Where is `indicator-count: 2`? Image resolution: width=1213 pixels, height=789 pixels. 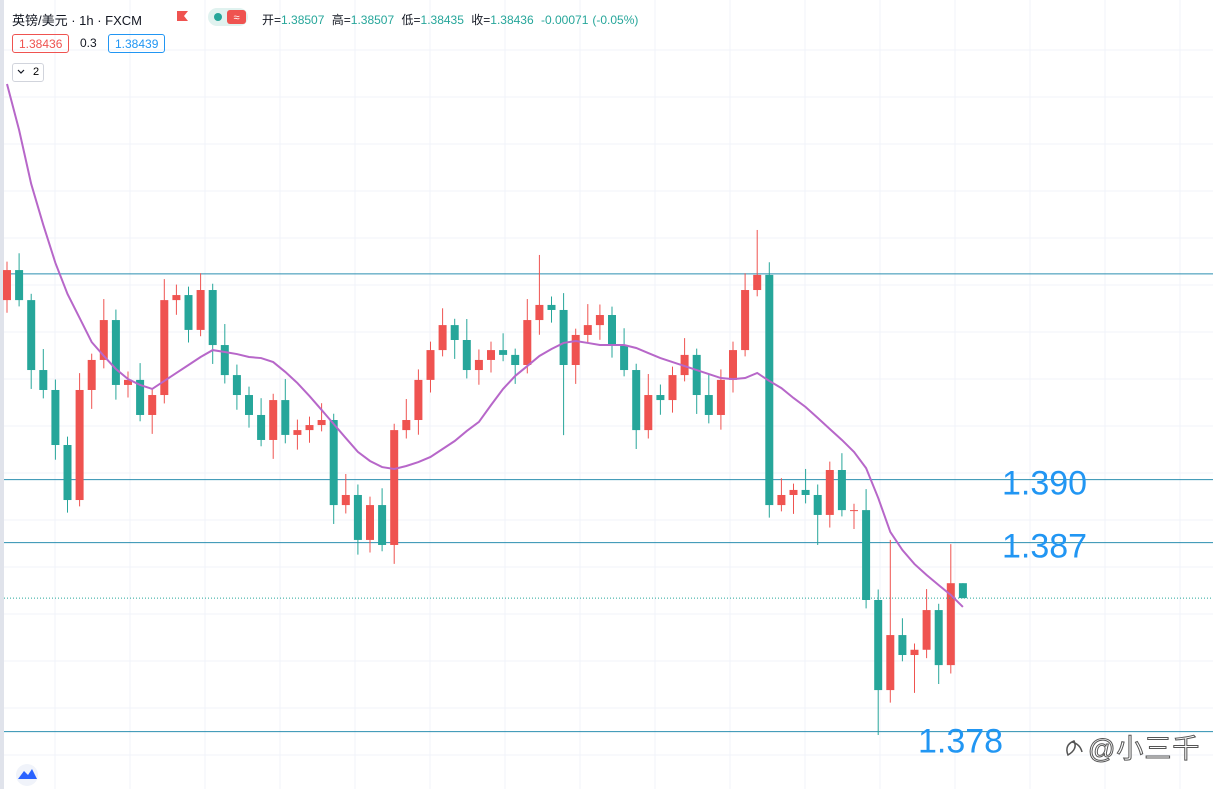
indicator-count: 2 is located at coordinates (36, 72).